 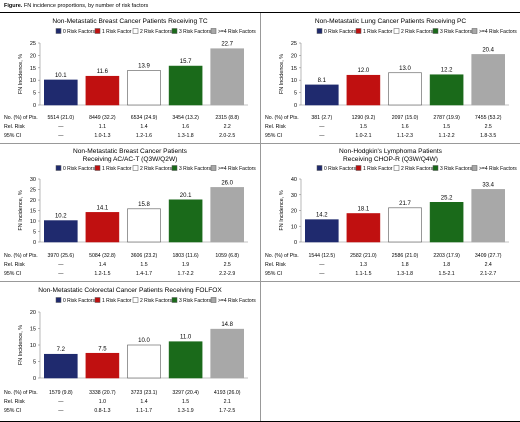 What do you see at coordinates (130, 159) in the screenshot?
I see `chart-title: Receiving AC/AC-T (Q3W/Q2W)` at bounding box center [130, 159].